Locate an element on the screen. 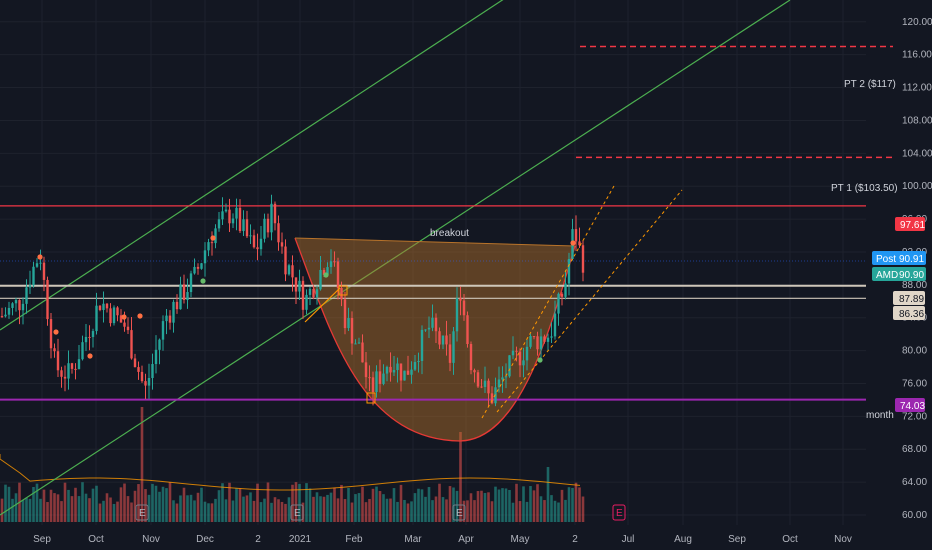  breakout-label: breakout is located at coordinates (449, 233).